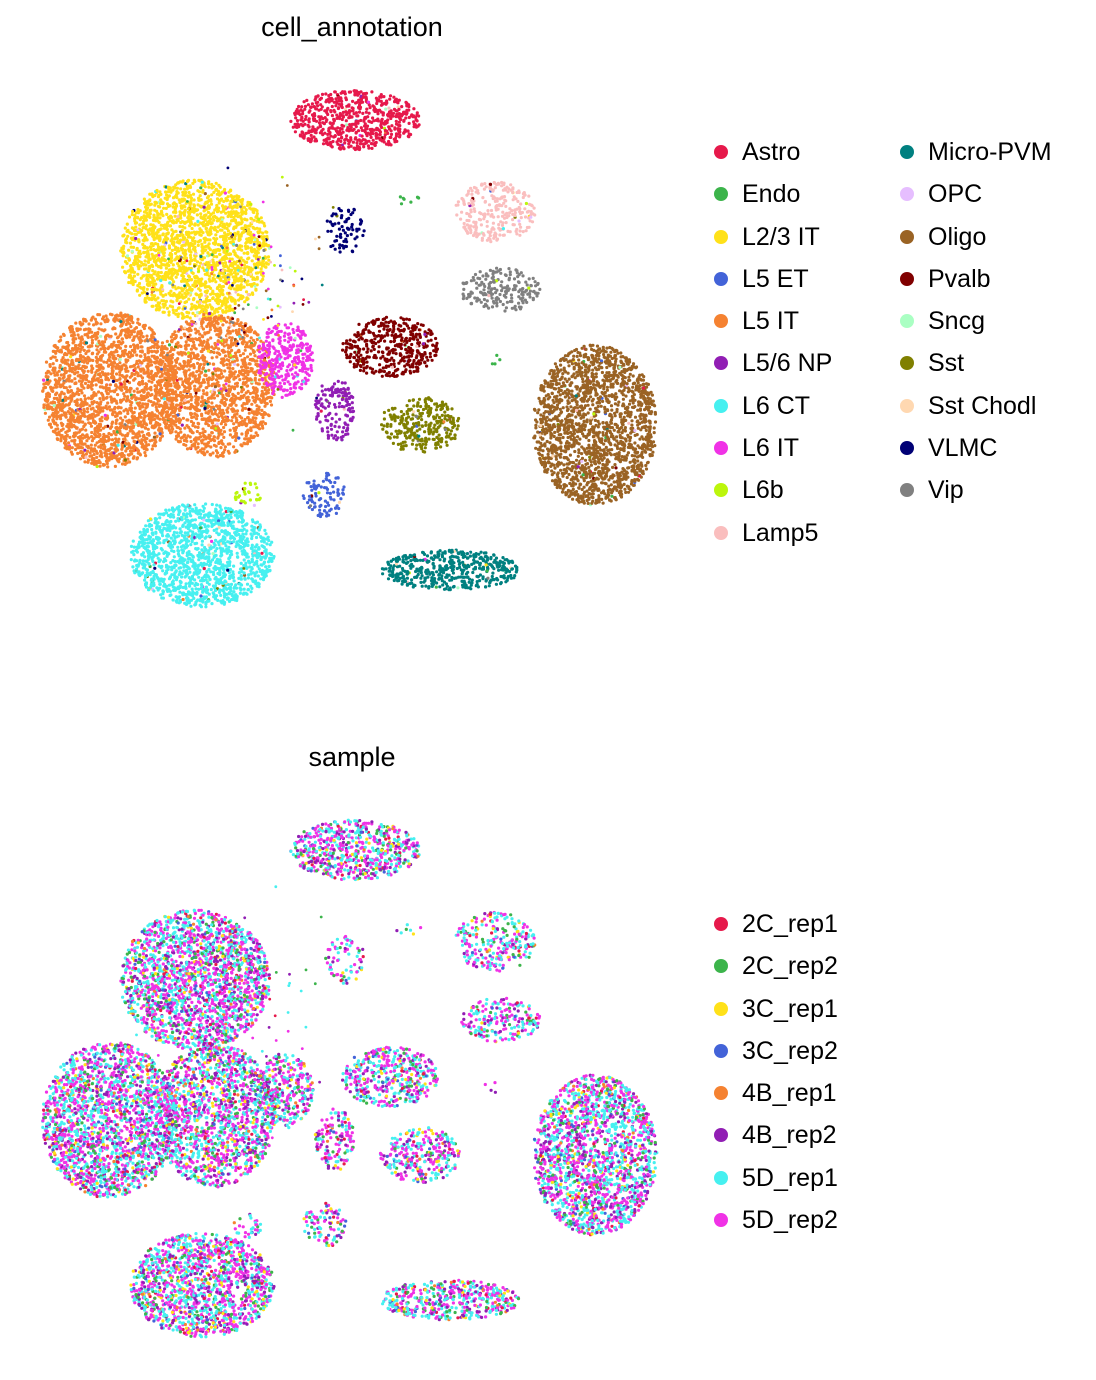  I want to click on legend-label: Pvalb, so click(959, 279).